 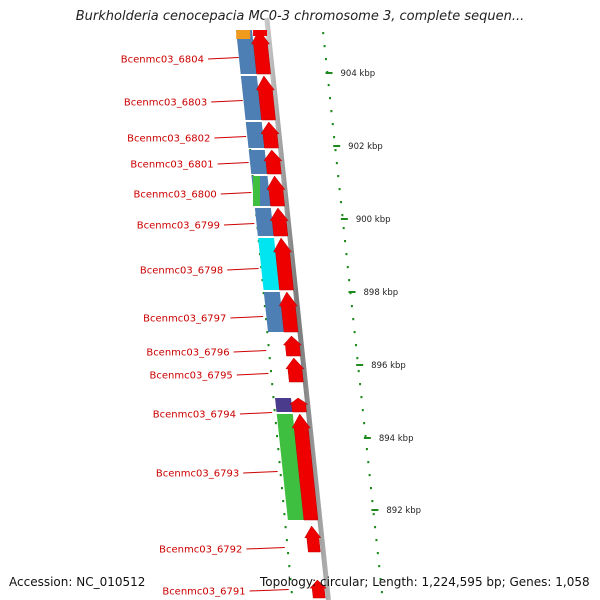 What do you see at coordinates (381, 293) in the screenshot?
I see `scale-tick-label: 898 kbp` at bounding box center [381, 293].